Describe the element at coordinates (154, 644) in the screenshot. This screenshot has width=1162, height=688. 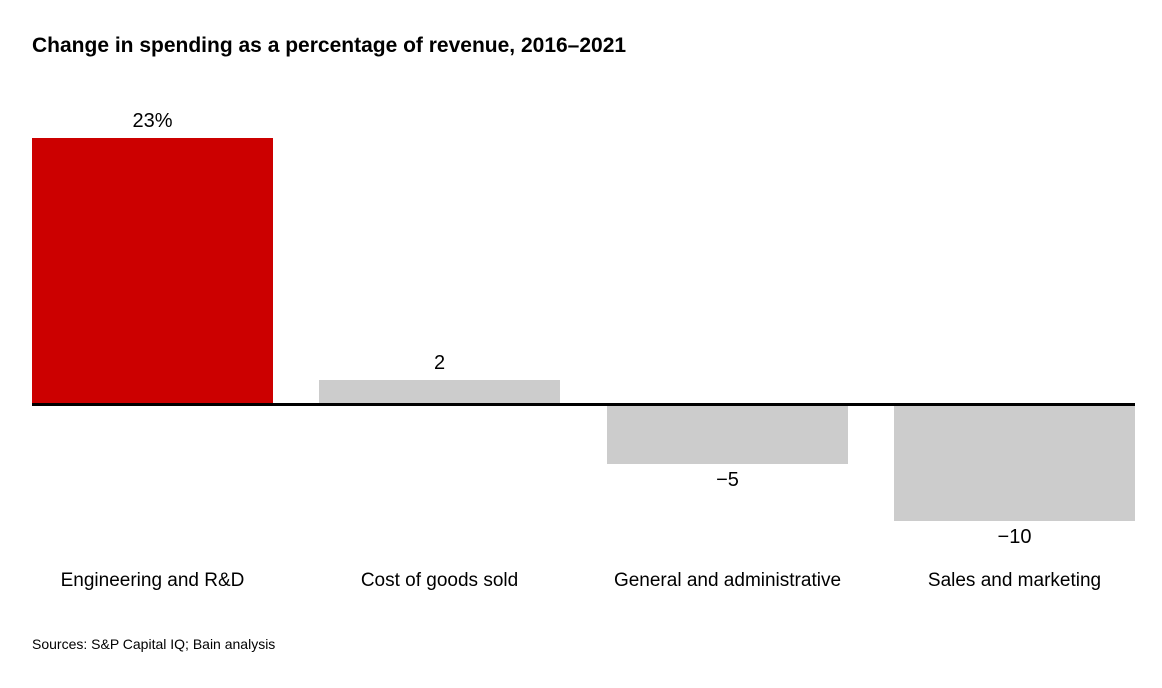
I see `source-note: Sources: S&P Capital IQ; Bain analysis` at that location.